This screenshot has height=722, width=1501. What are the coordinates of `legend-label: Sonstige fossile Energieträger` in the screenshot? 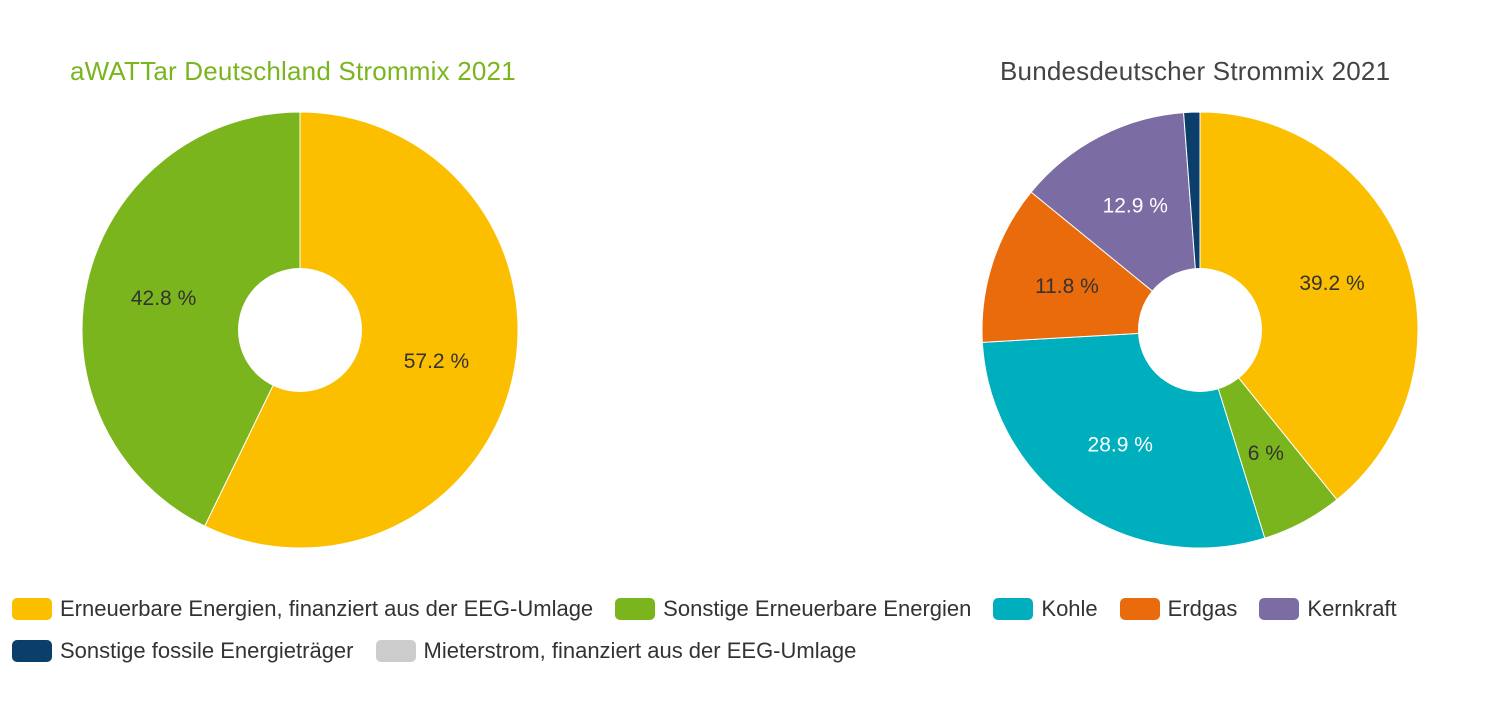 It's located at (207, 650).